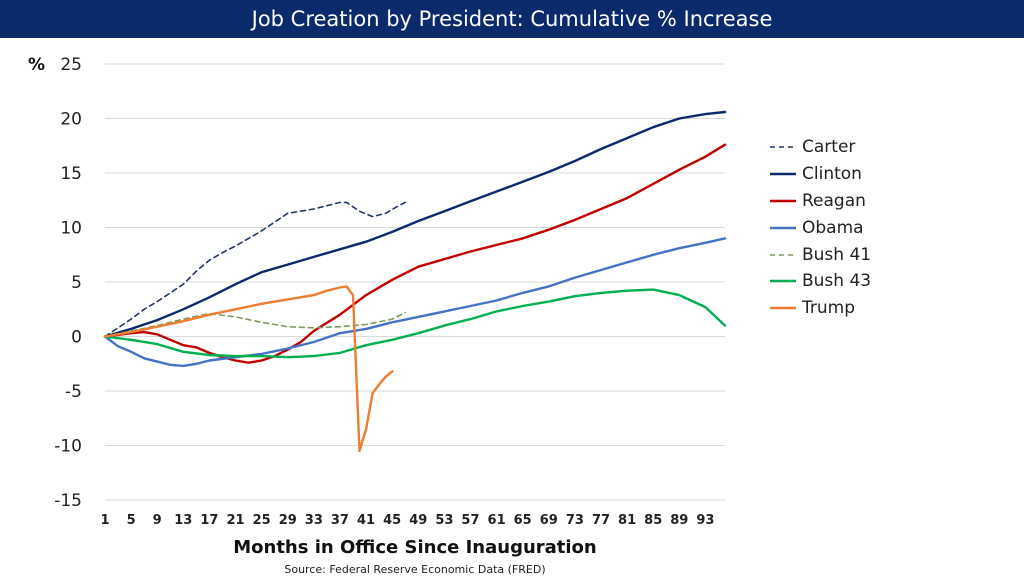  What do you see at coordinates (470, 520) in the screenshot?
I see `x-tick-label: 57` at bounding box center [470, 520].